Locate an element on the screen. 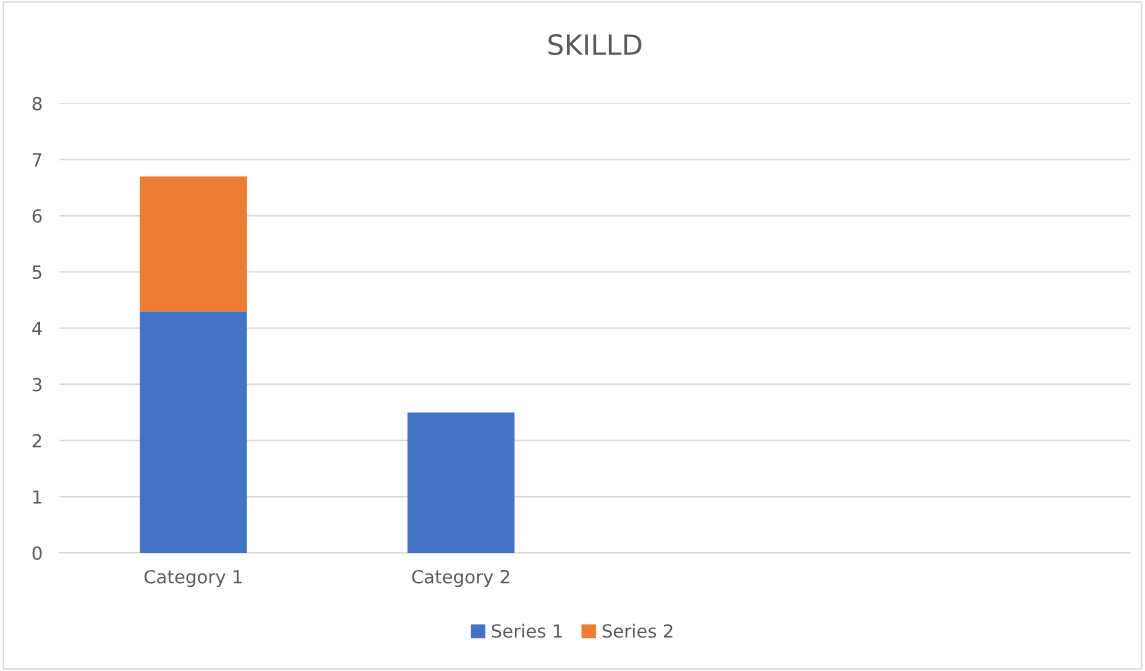 This screenshot has width=1145, height=671. y-tick-label: 0 is located at coordinates (37, 553).